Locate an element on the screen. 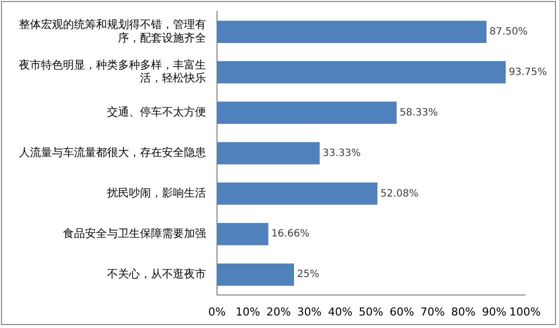 Image resolution: width=559 pixels, height=328 pixels. y-tick-label: 扰民吵闹，影响生活 is located at coordinates (156, 193).